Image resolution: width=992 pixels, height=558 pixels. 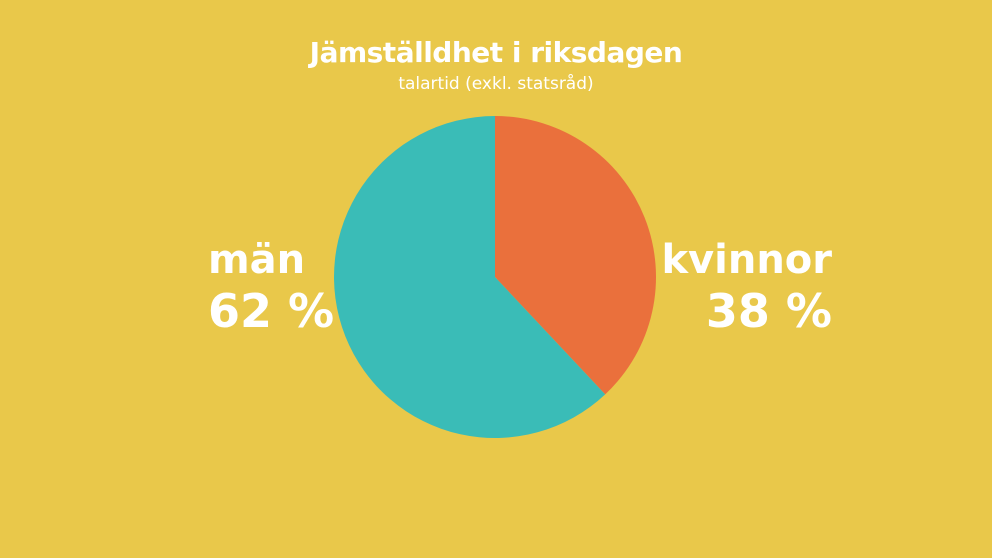 What do you see at coordinates (496, 52) in the screenshot?
I see `chart-title: Jämställdhet i riksdagen` at bounding box center [496, 52].